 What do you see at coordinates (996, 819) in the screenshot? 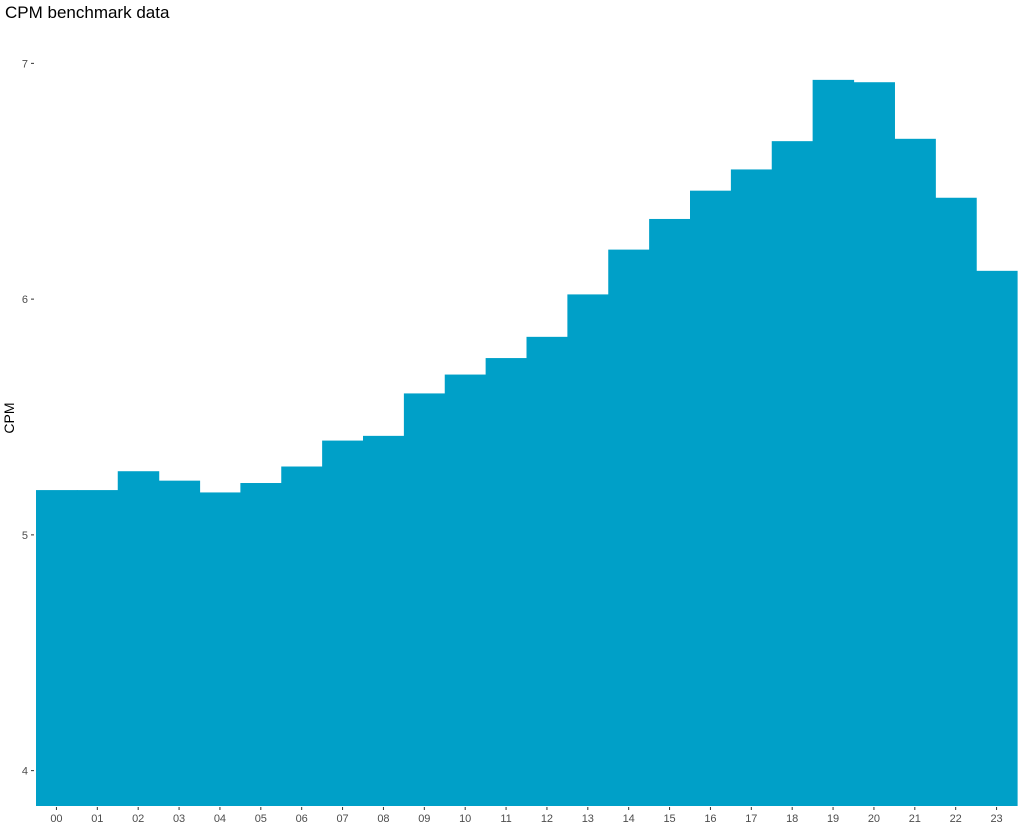
I see `x-tick-label: 23` at bounding box center [996, 819].